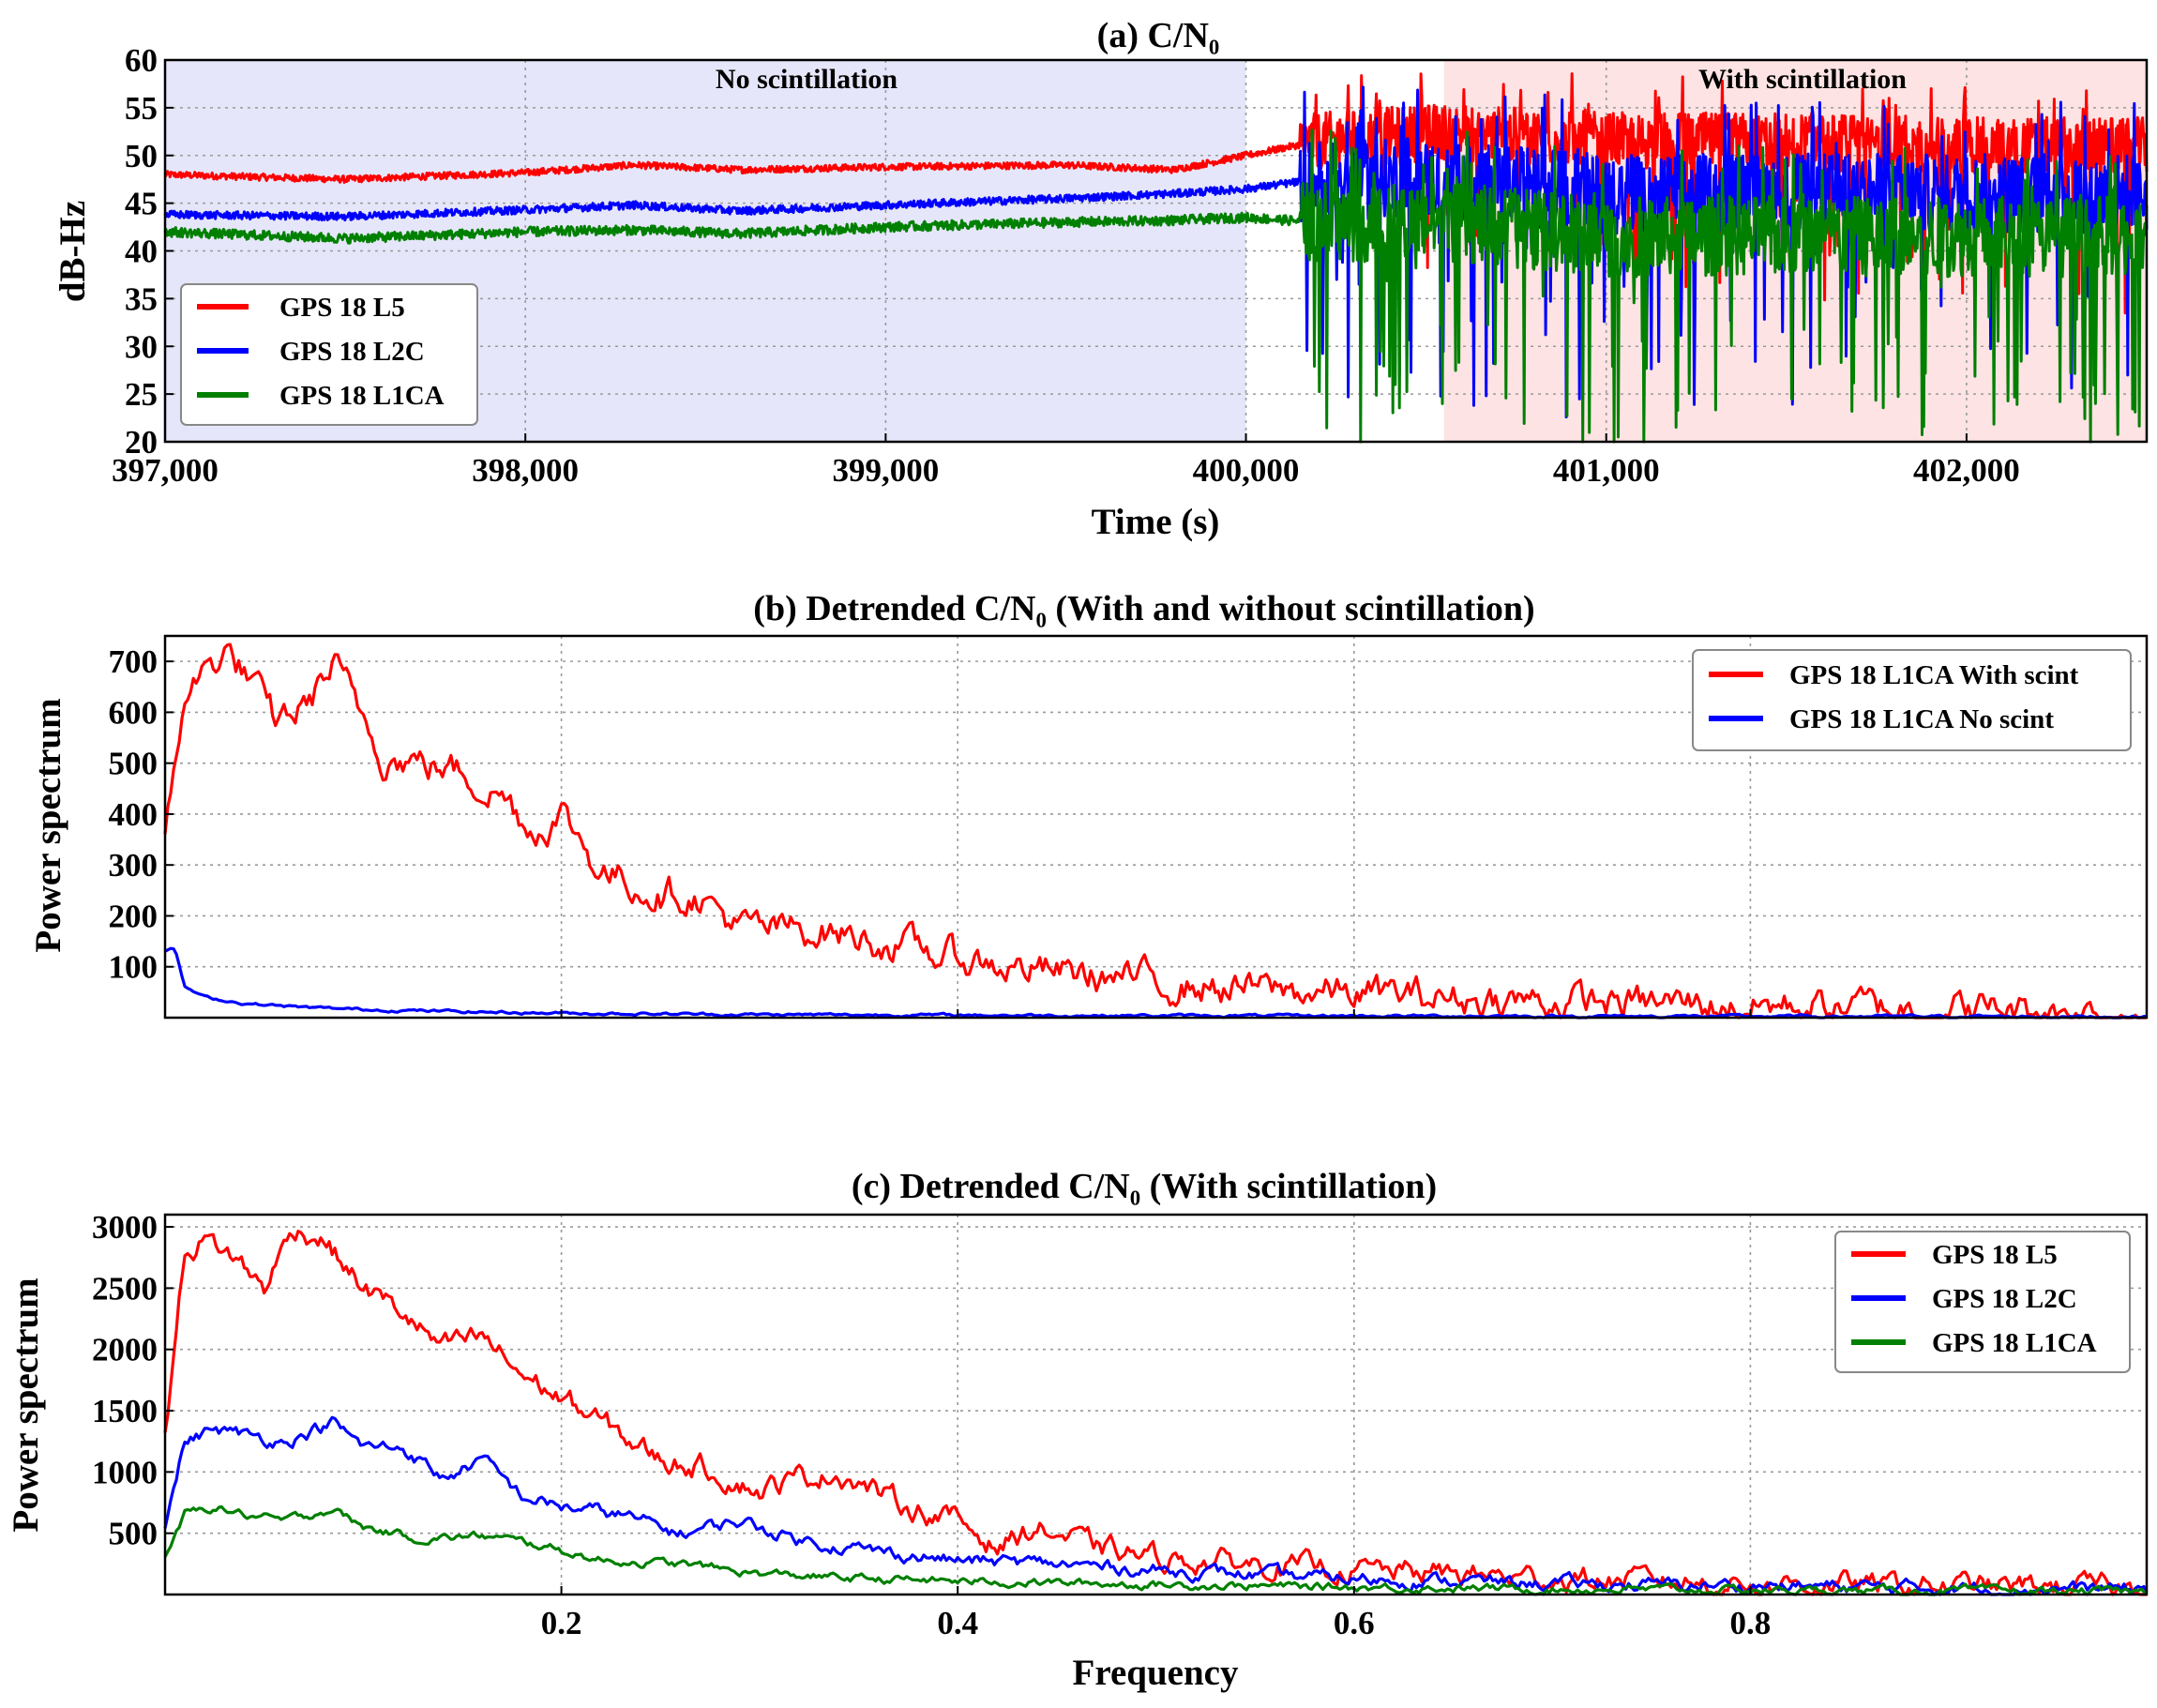 Image resolution: width=2157 pixels, height=1708 pixels. What do you see at coordinates (1156, 1673) in the screenshot?
I see `x-axis-label: Frequency` at bounding box center [1156, 1673].